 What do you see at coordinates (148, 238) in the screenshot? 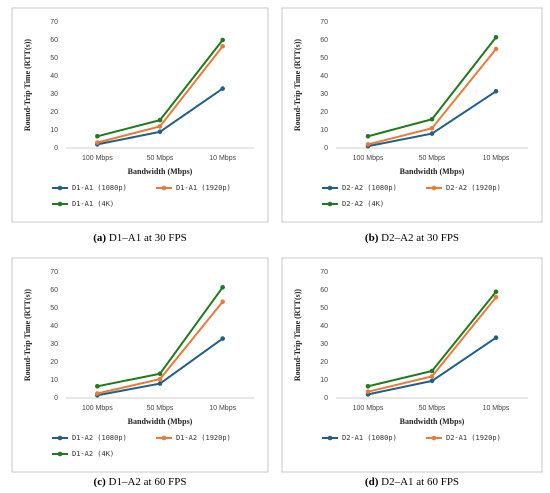
I see `caption-text: D1–A1 at 30 FPS` at bounding box center [148, 238].